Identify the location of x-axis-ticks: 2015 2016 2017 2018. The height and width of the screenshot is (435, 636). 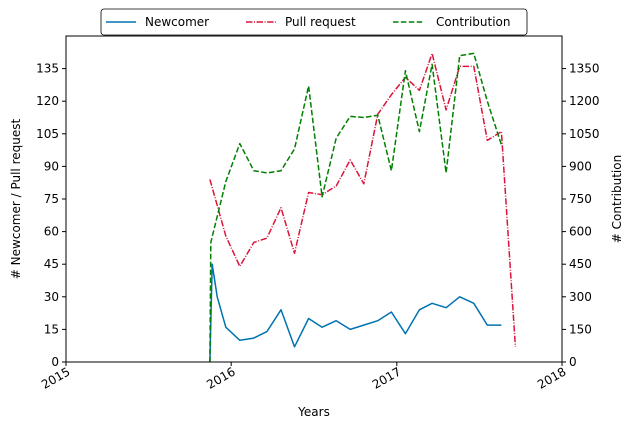
(304, 377).